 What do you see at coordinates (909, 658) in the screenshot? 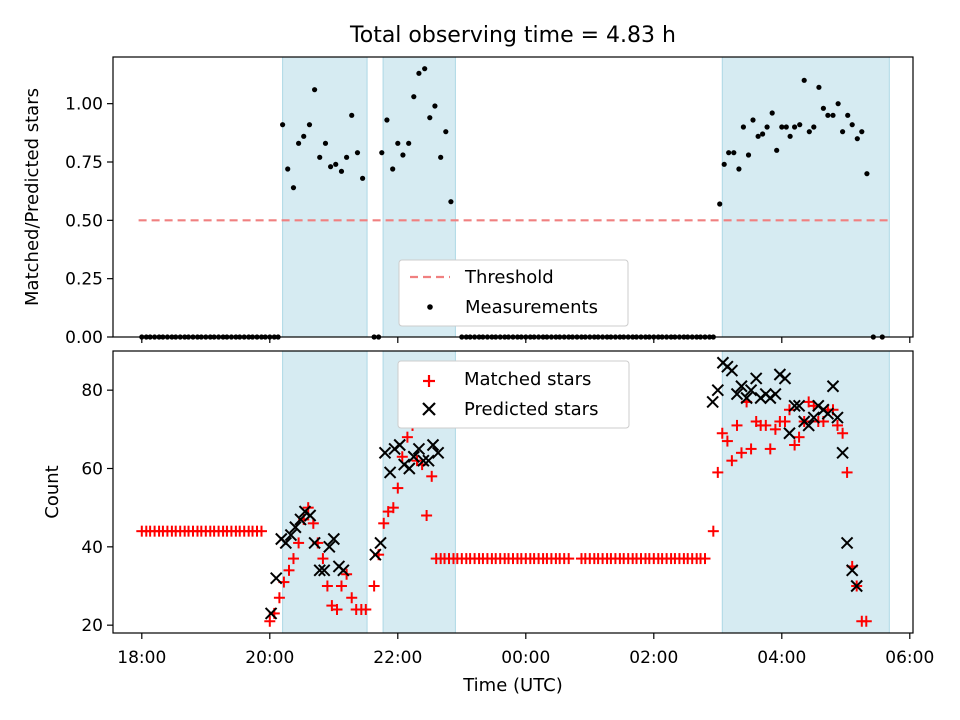
I see `bottom-x-tick-label: 06:00` at bounding box center [909, 658].